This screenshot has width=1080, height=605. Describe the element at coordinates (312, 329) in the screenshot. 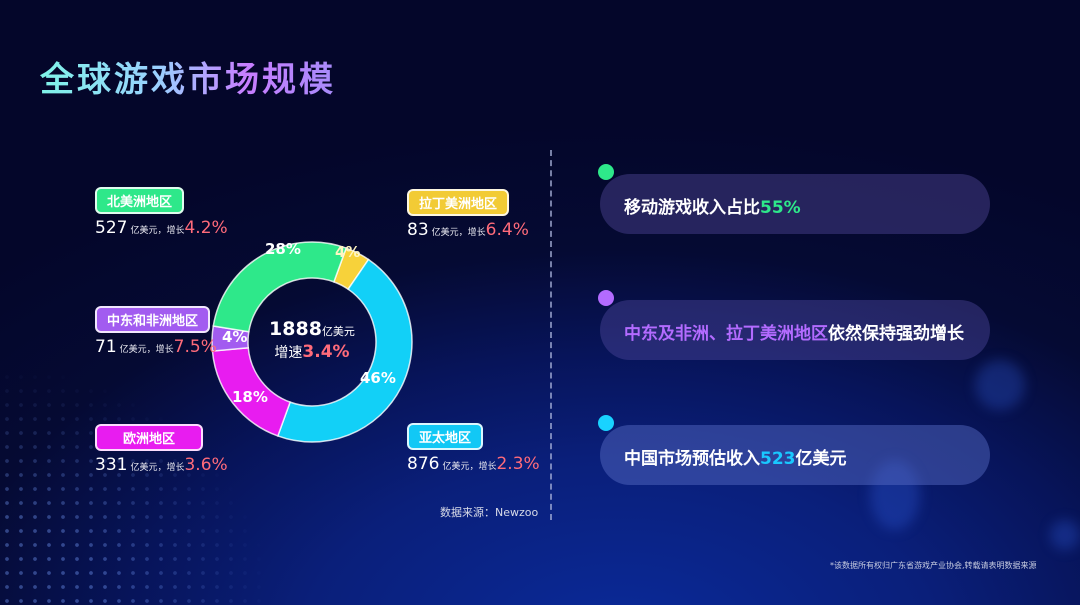

I see `total-value: 1888亿美元` at that location.